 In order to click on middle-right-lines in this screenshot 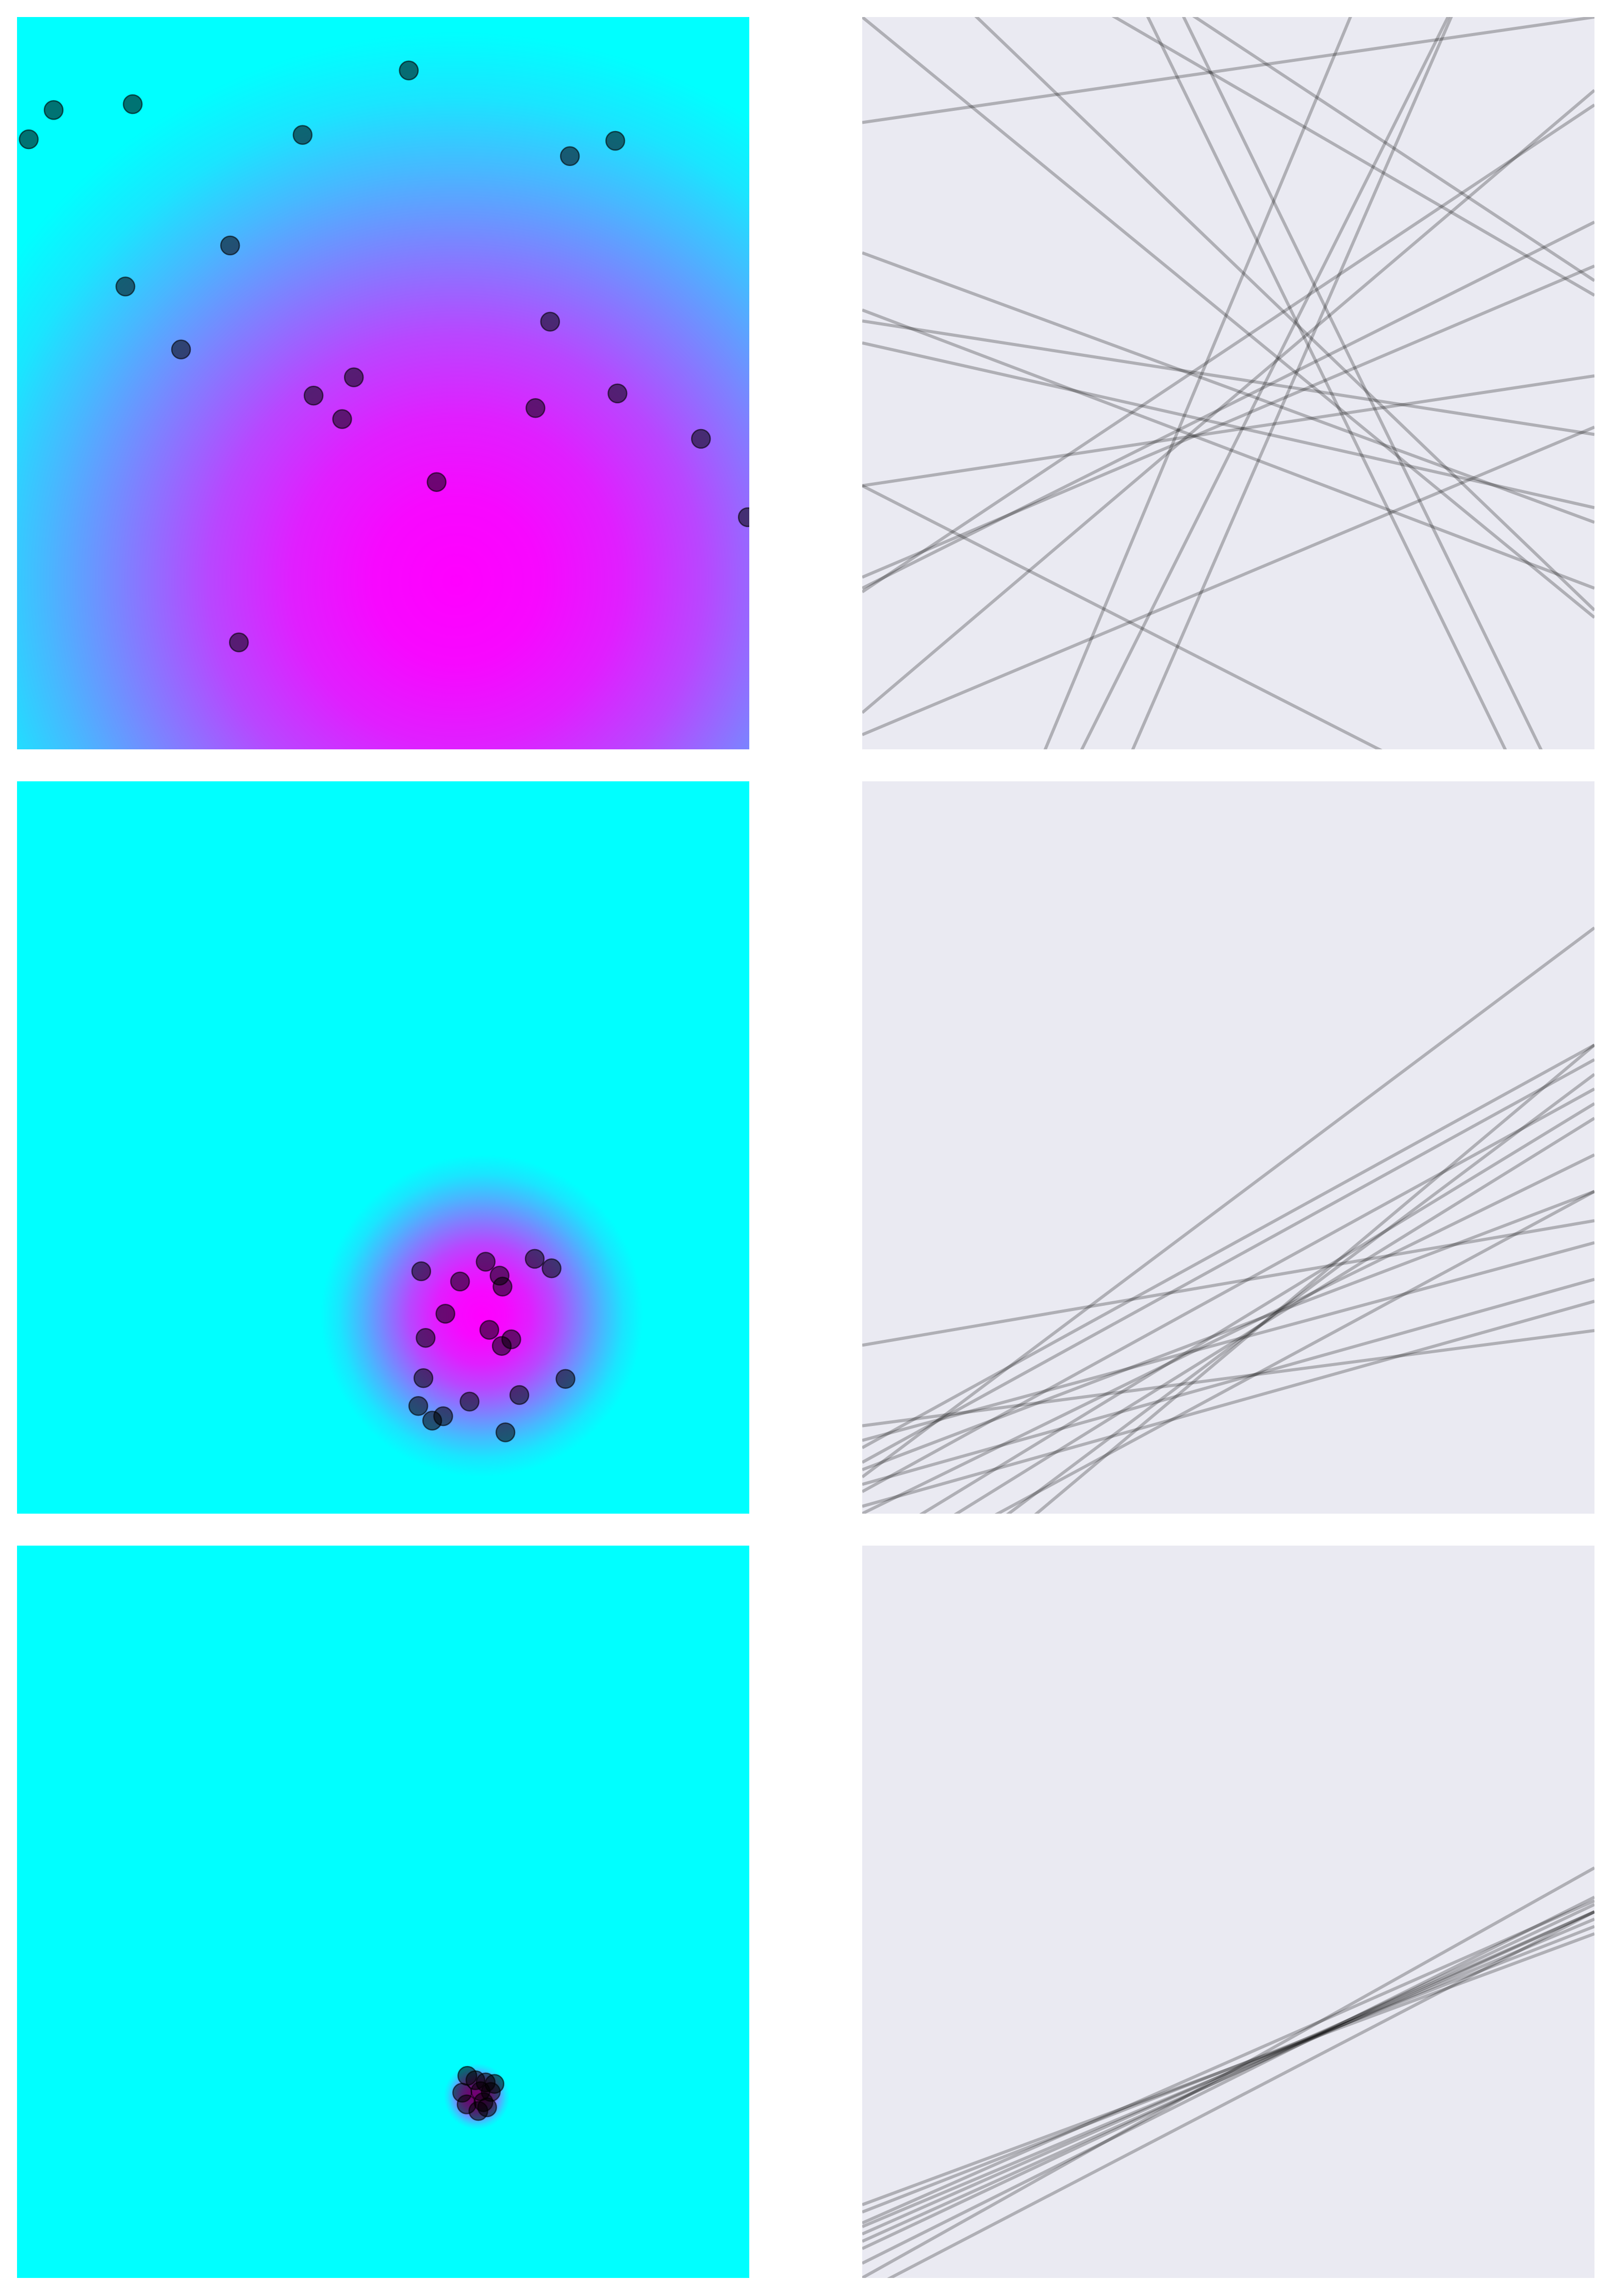, I will do `click(1228, 1220)`.